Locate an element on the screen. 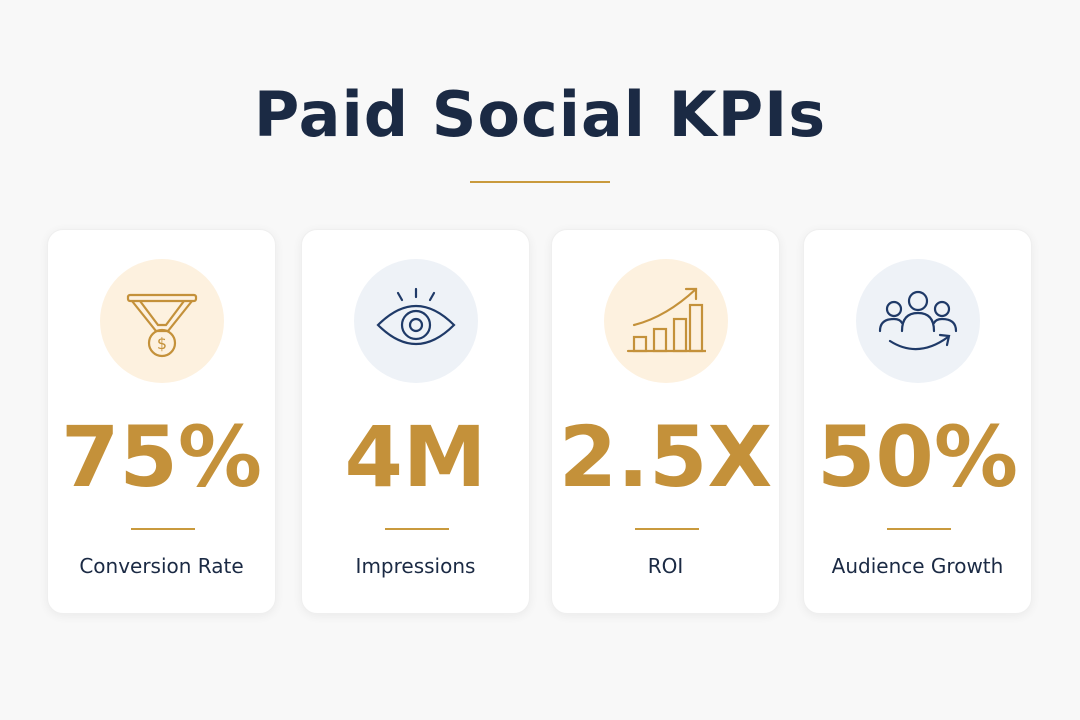 This screenshot has width=1080, height=720. title-rule is located at coordinates (540, 182).